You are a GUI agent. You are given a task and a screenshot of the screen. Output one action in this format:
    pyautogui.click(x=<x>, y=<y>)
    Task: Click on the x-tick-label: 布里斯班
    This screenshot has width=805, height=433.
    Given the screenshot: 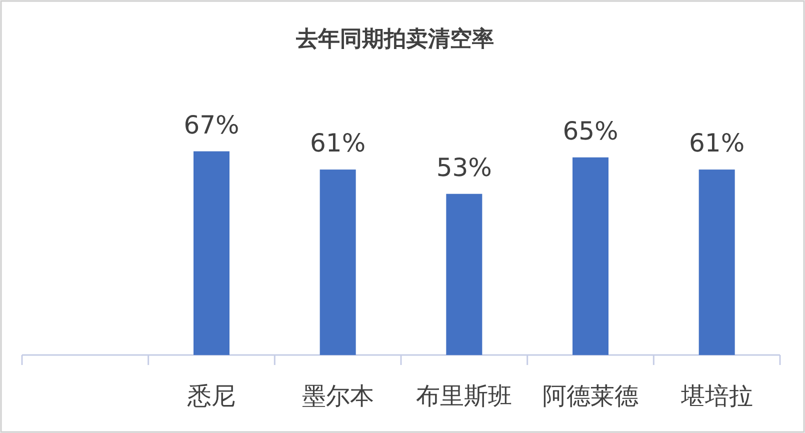 What is the action you would take?
    pyautogui.click(x=464, y=396)
    